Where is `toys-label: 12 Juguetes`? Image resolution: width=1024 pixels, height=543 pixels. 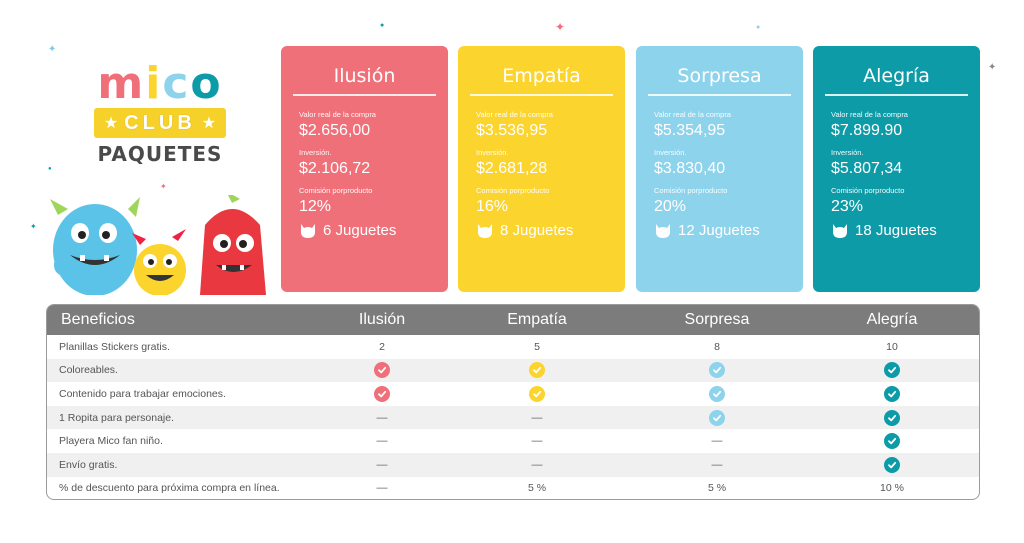 toys-label: 12 Juguetes is located at coordinates (719, 230).